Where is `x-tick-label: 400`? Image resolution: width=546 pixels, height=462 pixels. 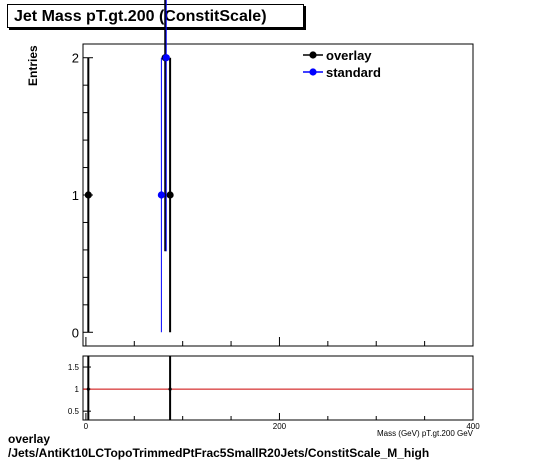
x-tick-label: 400 is located at coordinates (473, 426).